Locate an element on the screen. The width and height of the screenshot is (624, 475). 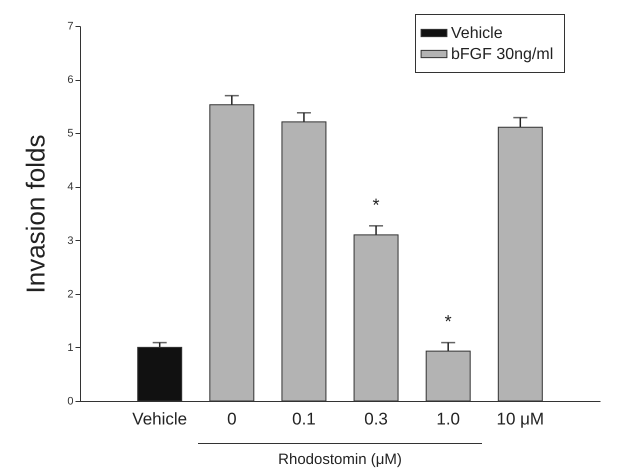
legend-label: bFGF 30ng/ml is located at coordinates (502, 54).